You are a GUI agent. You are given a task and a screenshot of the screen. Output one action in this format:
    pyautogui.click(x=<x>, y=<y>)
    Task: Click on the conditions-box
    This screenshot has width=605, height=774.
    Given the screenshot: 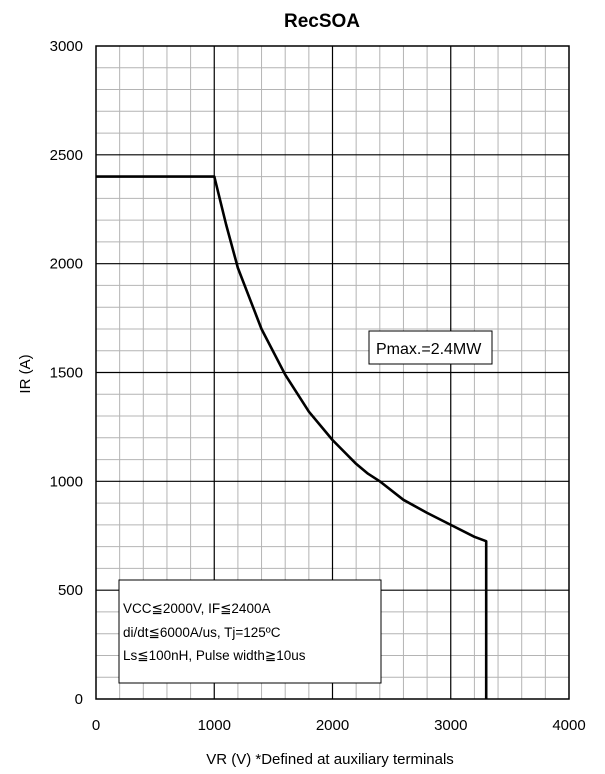 What is the action you would take?
    pyautogui.click(x=250, y=631)
    